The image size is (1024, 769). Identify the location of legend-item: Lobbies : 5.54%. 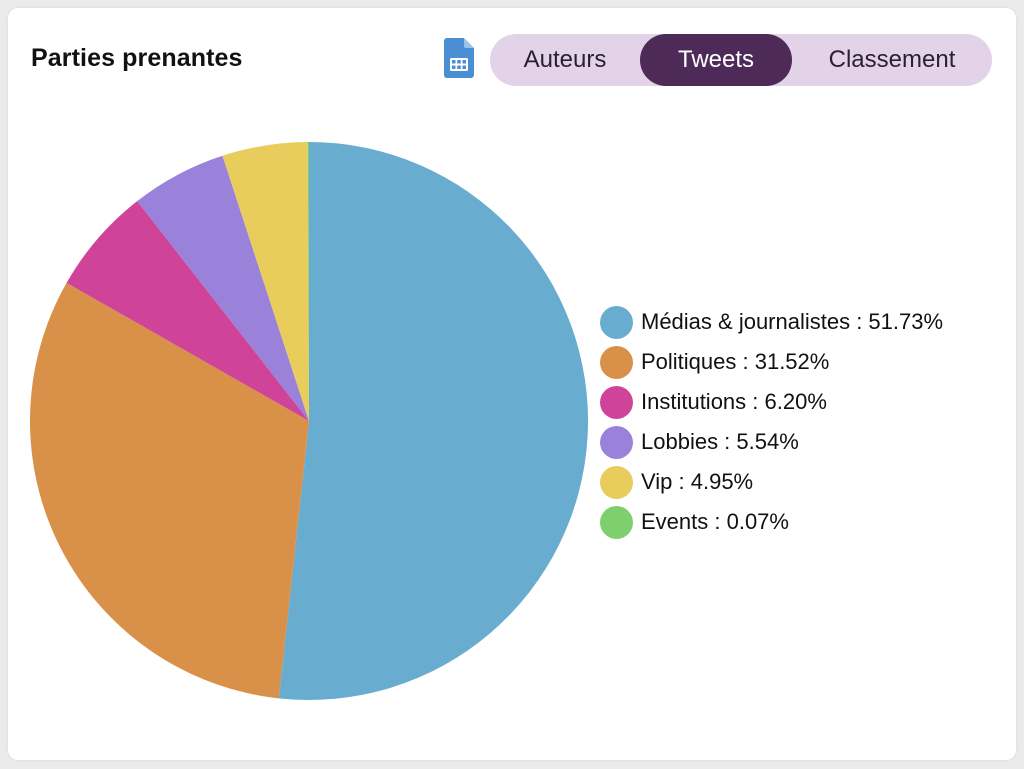
(771, 442).